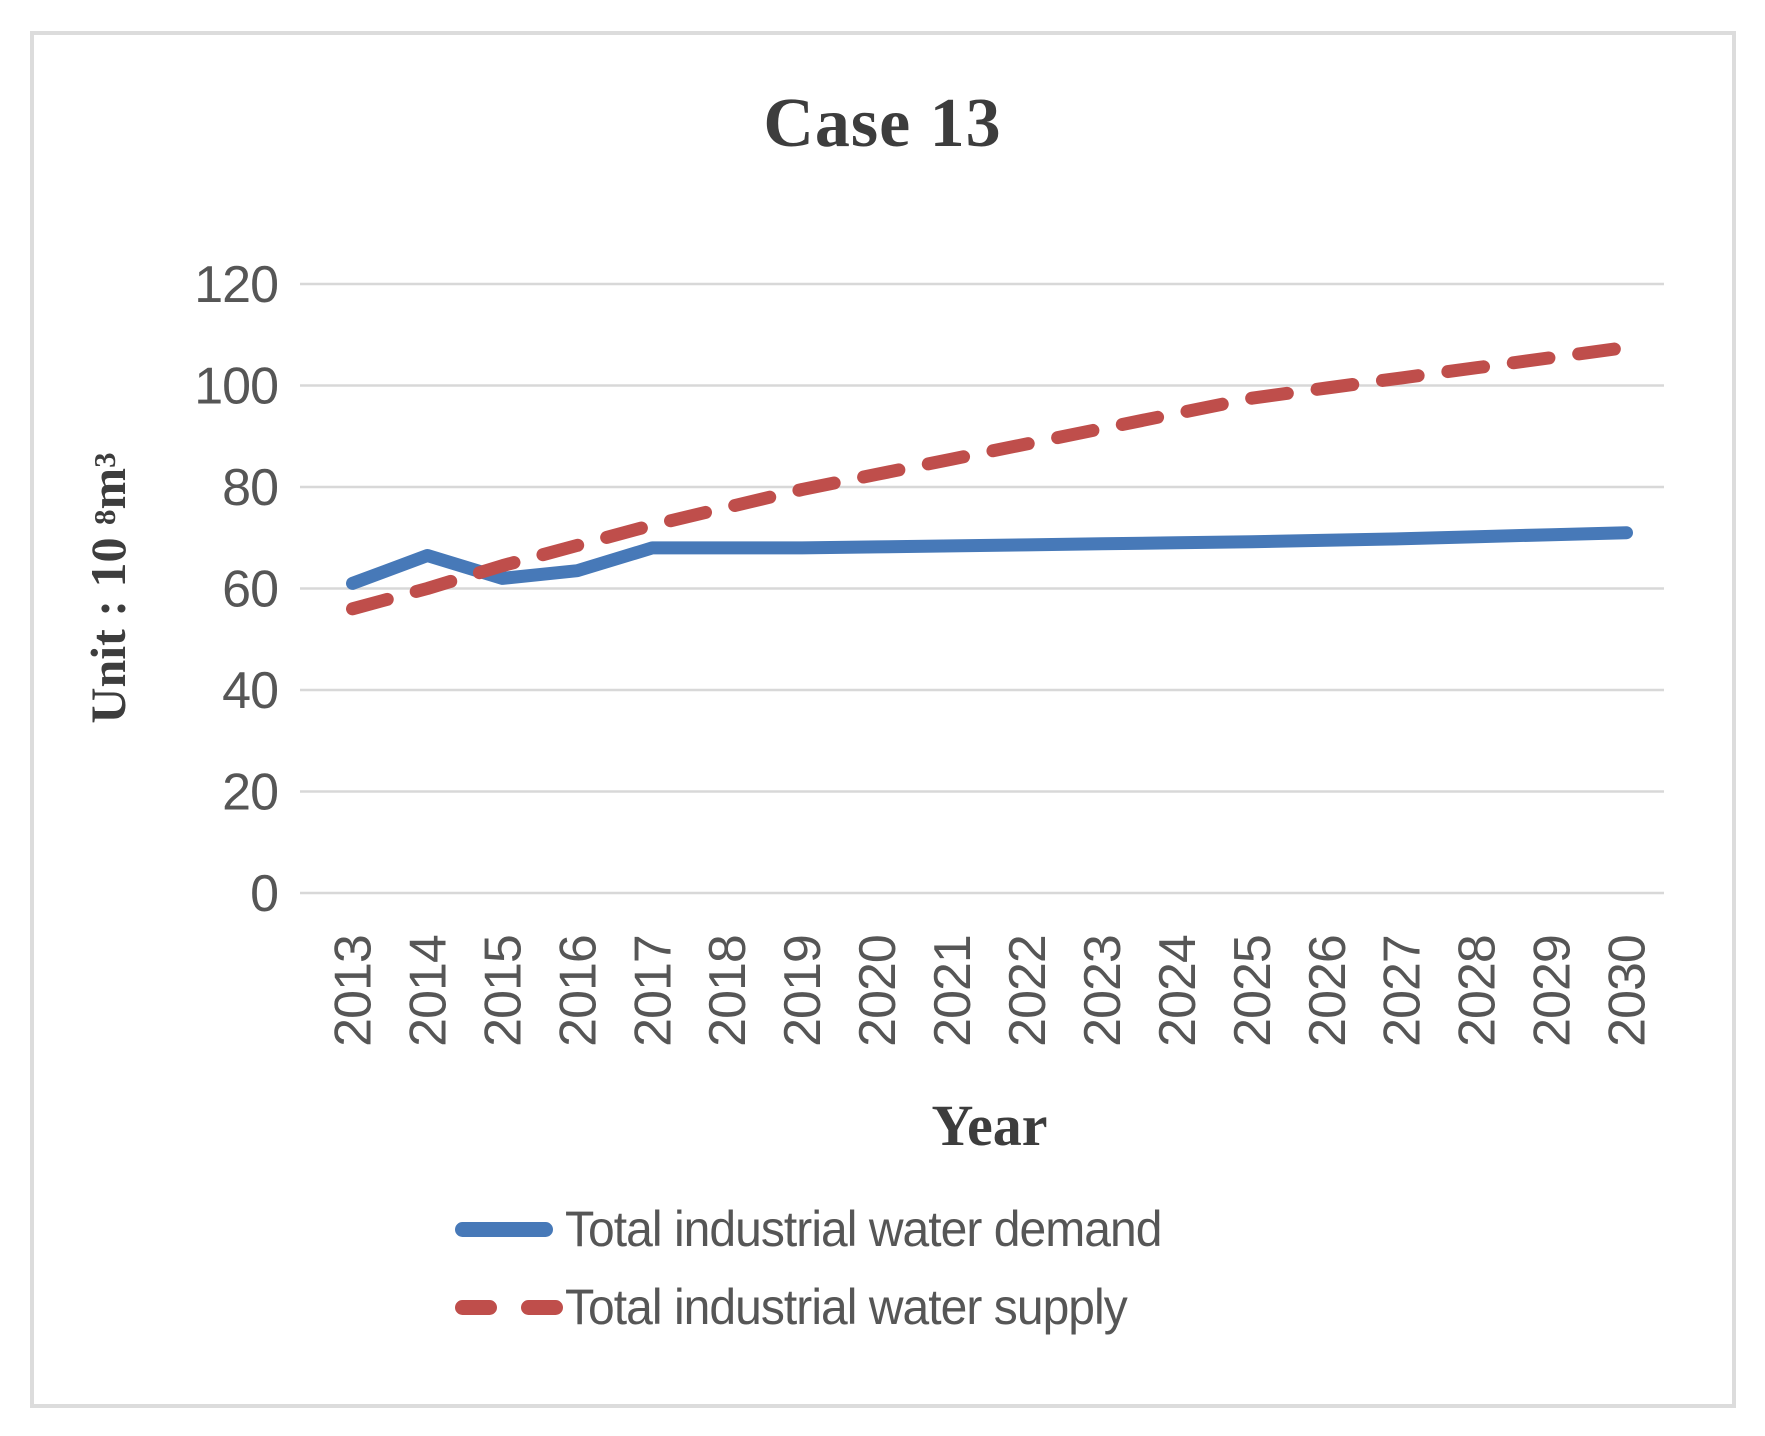 The height and width of the screenshot is (1436, 1765). Describe the element at coordinates (882, 123) in the screenshot. I see `chart-title: Case 13` at that location.